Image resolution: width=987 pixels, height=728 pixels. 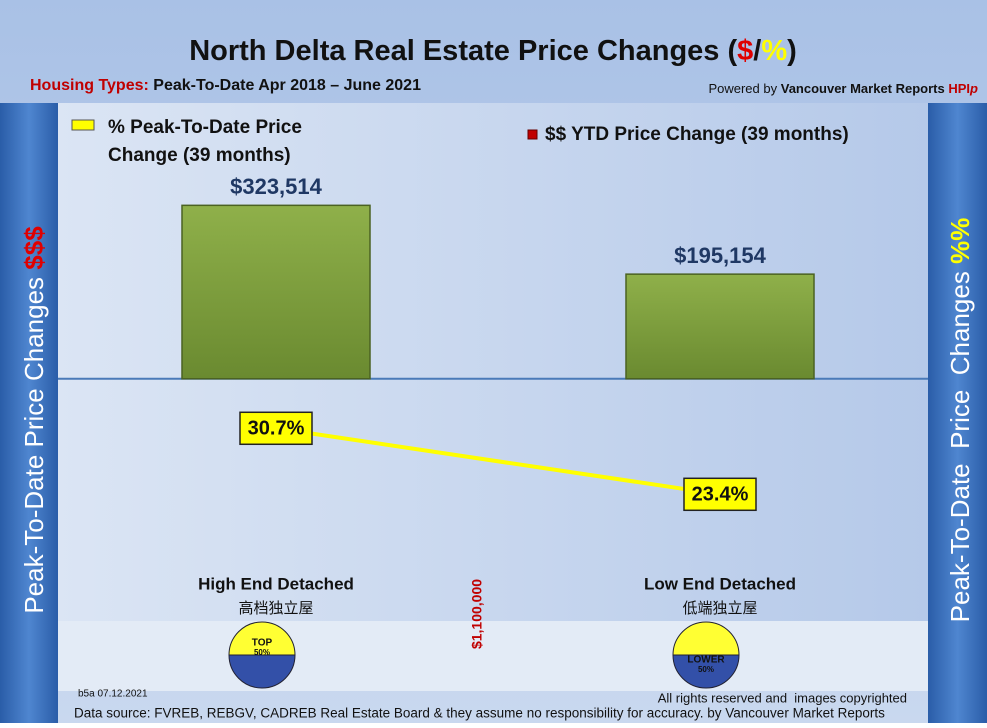 What do you see at coordinates (275, 608) in the screenshot?
I see `category-subtitle: 高档独立屋` at bounding box center [275, 608].